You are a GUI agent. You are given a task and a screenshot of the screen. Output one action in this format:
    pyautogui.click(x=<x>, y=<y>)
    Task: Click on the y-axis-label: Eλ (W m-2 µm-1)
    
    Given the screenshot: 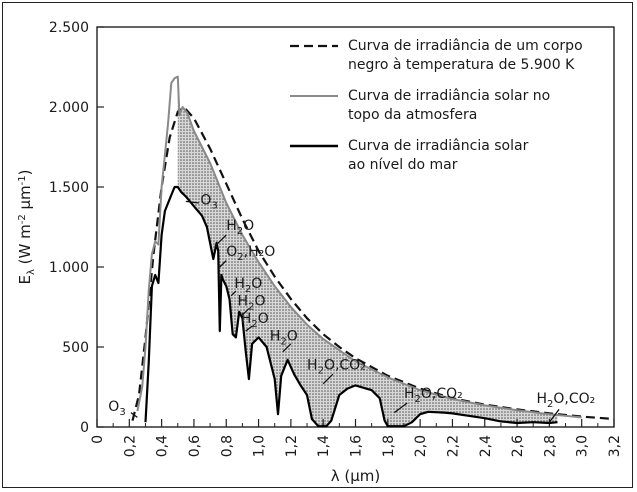 What is the action you would take?
    pyautogui.click(x=26, y=226)
    